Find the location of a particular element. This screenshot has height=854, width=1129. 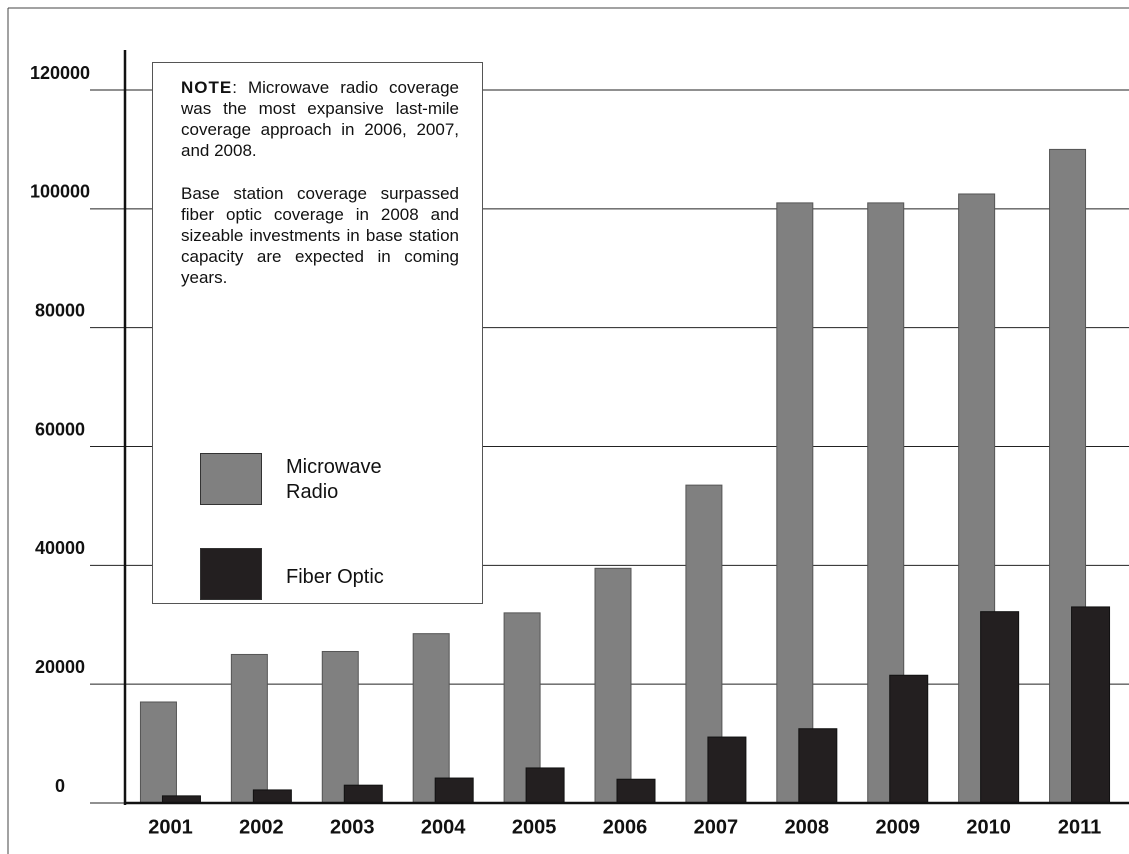

y-tick-label: 0 is located at coordinates (60, 786).